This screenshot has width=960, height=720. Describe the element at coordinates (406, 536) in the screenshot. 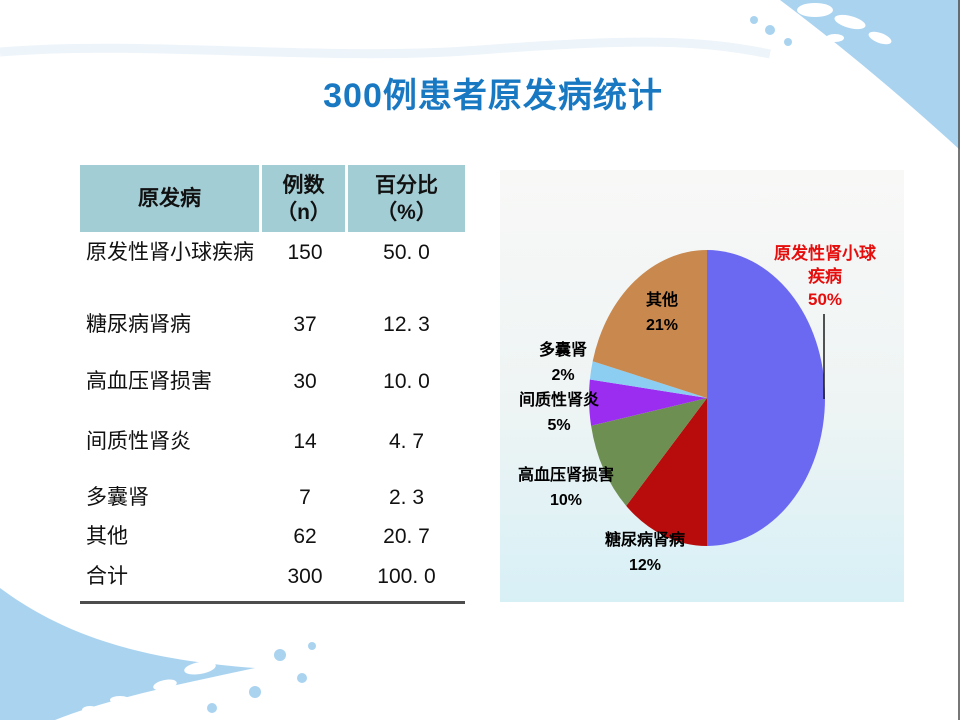

I see `percent-cell: 20. 7` at that location.